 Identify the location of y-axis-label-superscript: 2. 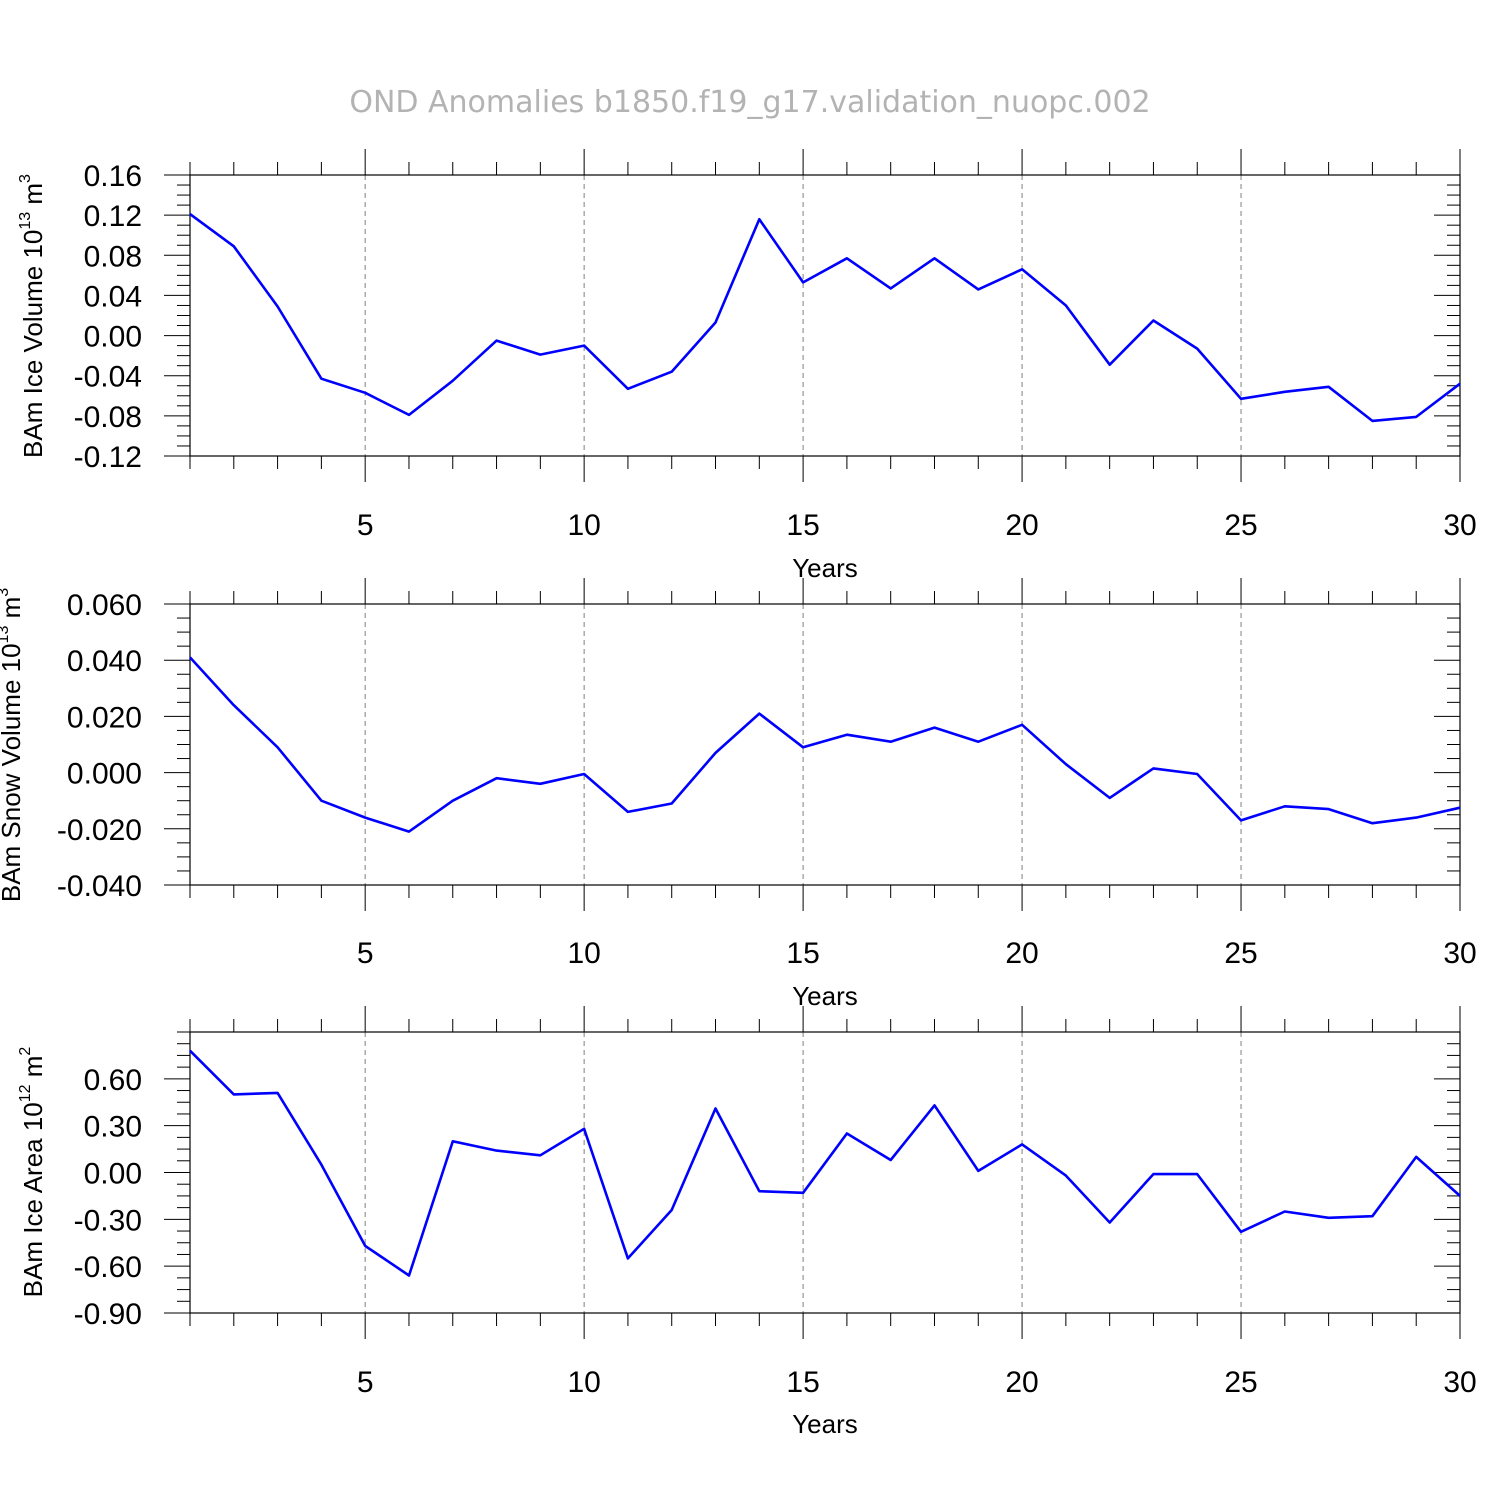
(25, 1051).